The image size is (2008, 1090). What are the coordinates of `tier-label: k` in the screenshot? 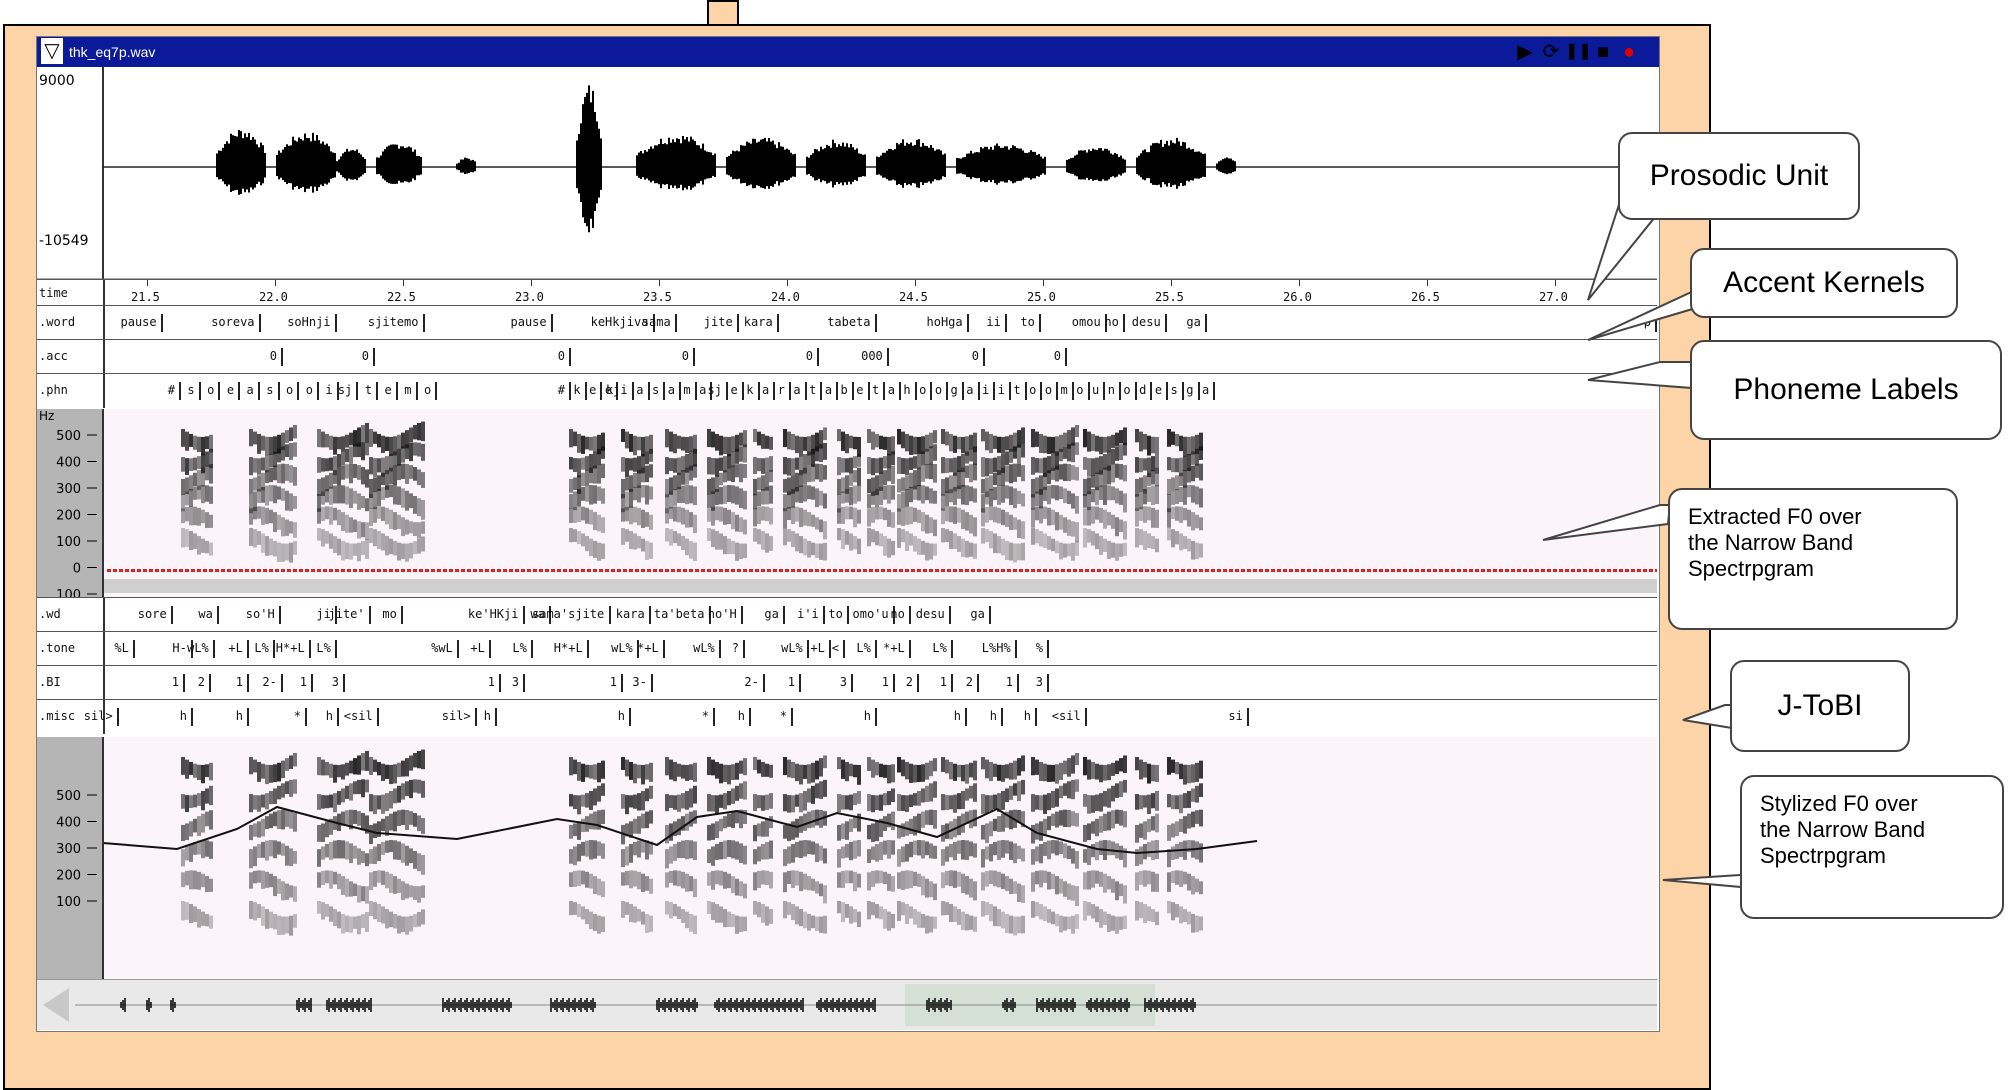 It's located at (577, 390).